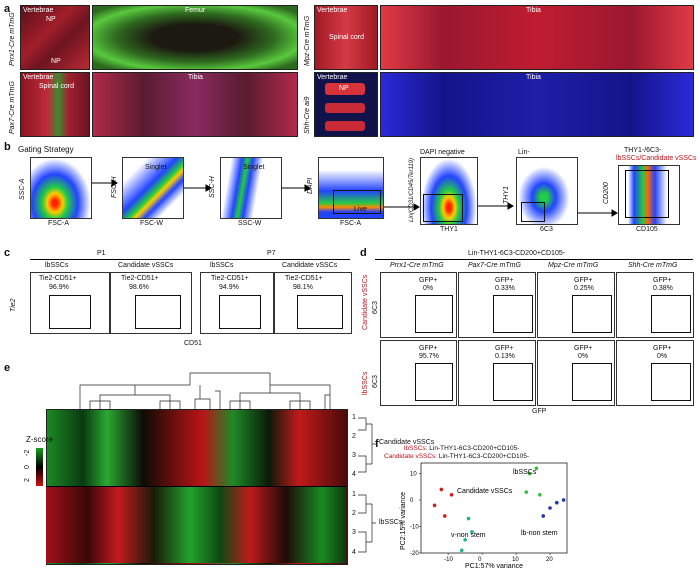 This screenshot has width=700, height=573. What do you see at coordinates (583, 356) in the screenshot?
I see `gate-value: 0%` at bounding box center [583, 356].